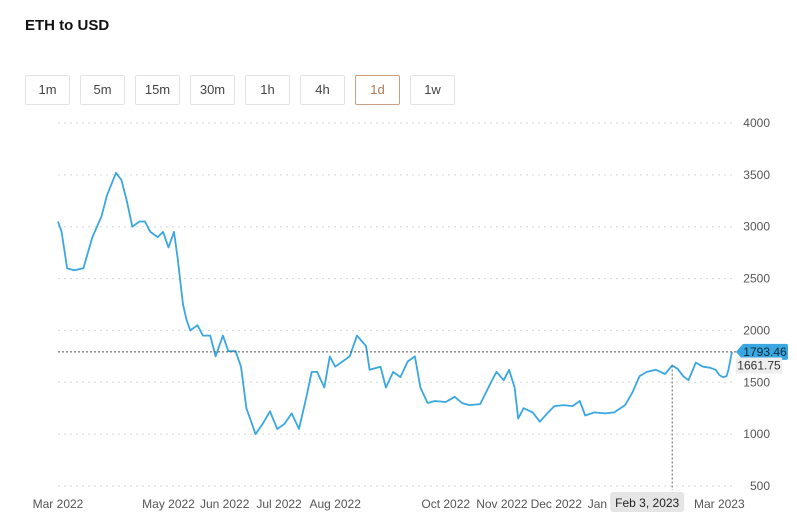 The image size is (797, 528). I want to click on y-tick-label: 3500, so click(756, 175).